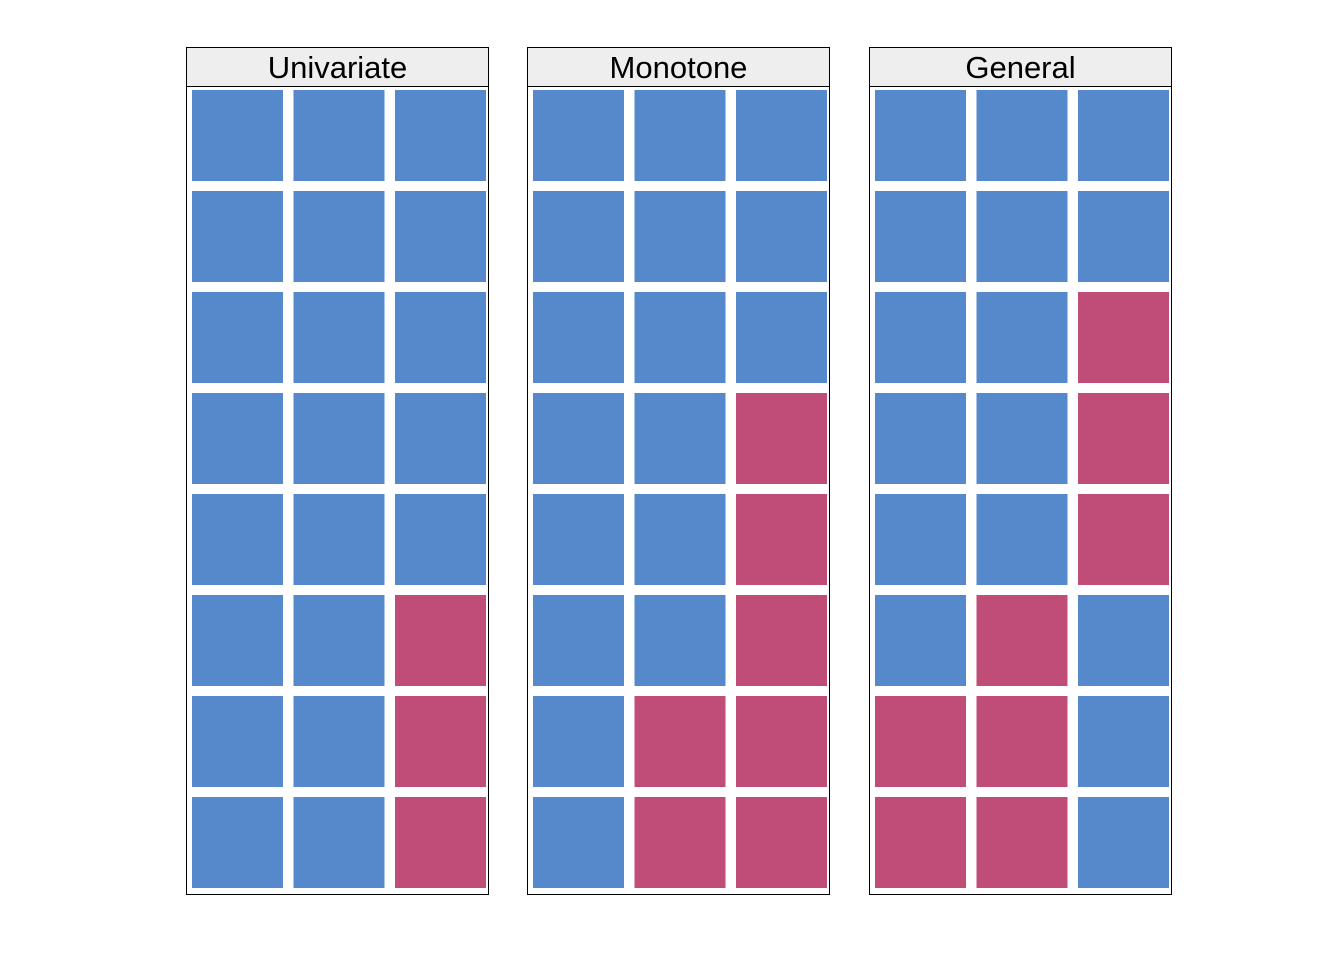  I want to click on tile-r7-c3-blue, so click(1123, 741).